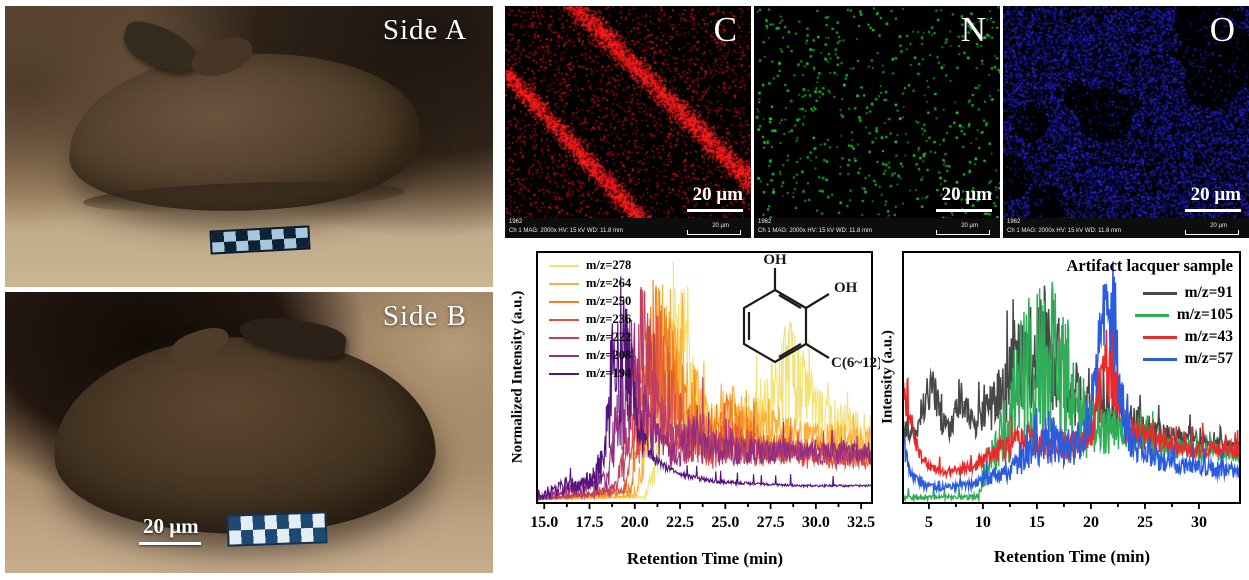  What do you see at coordinates (609, 355) in the screenshot?
I see `legend-label: m/z=208` at bounding box center [609, 355].